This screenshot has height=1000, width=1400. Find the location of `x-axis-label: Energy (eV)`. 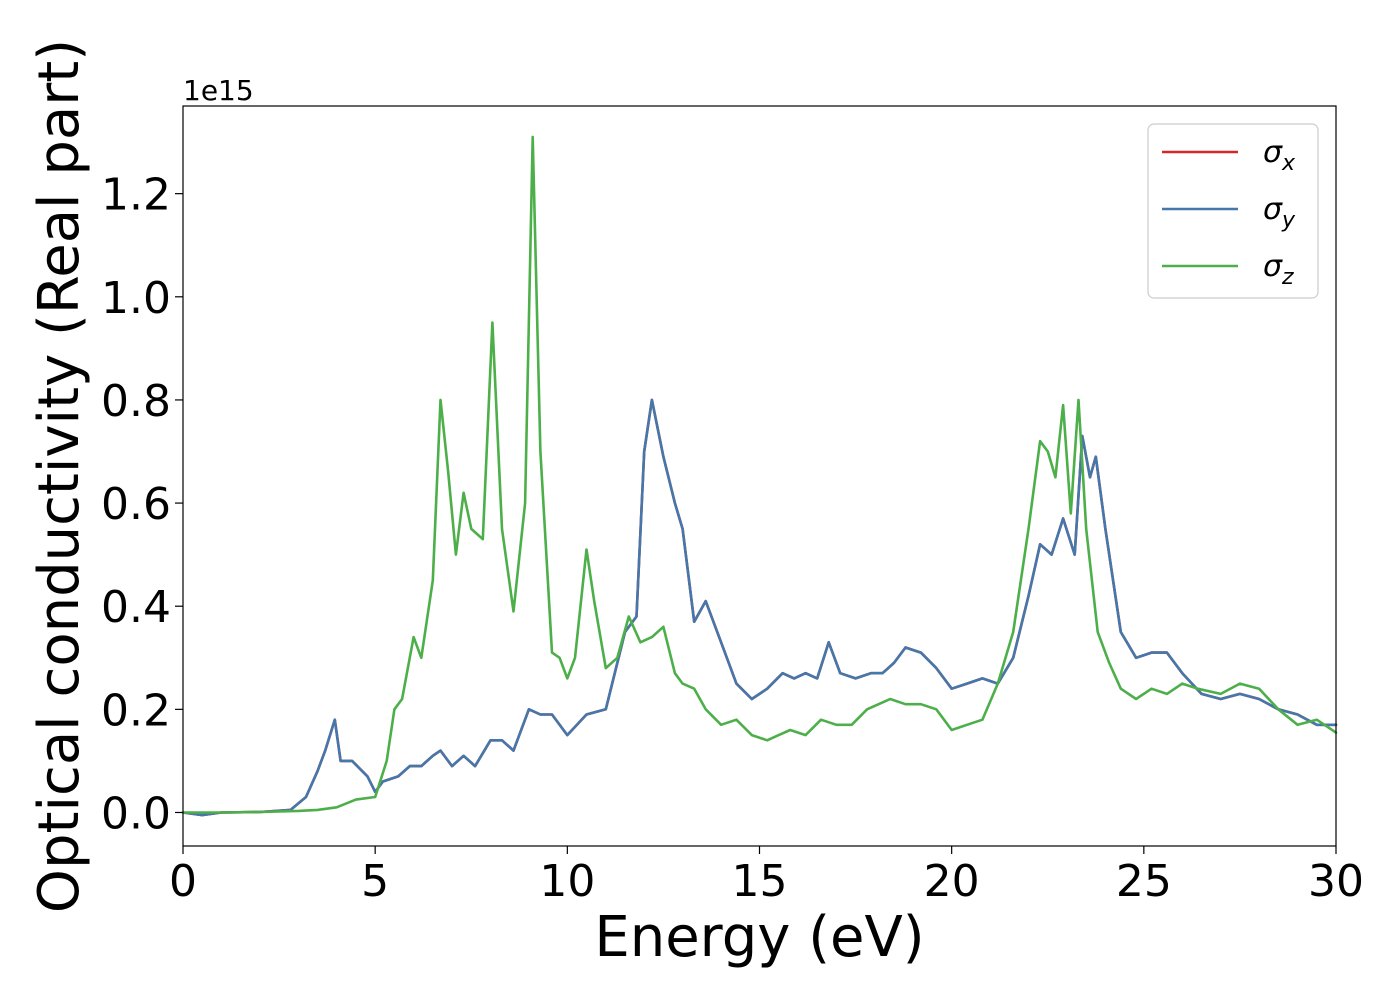

x-axis-label: Energy (eV) is located at coordinates (759, 937).